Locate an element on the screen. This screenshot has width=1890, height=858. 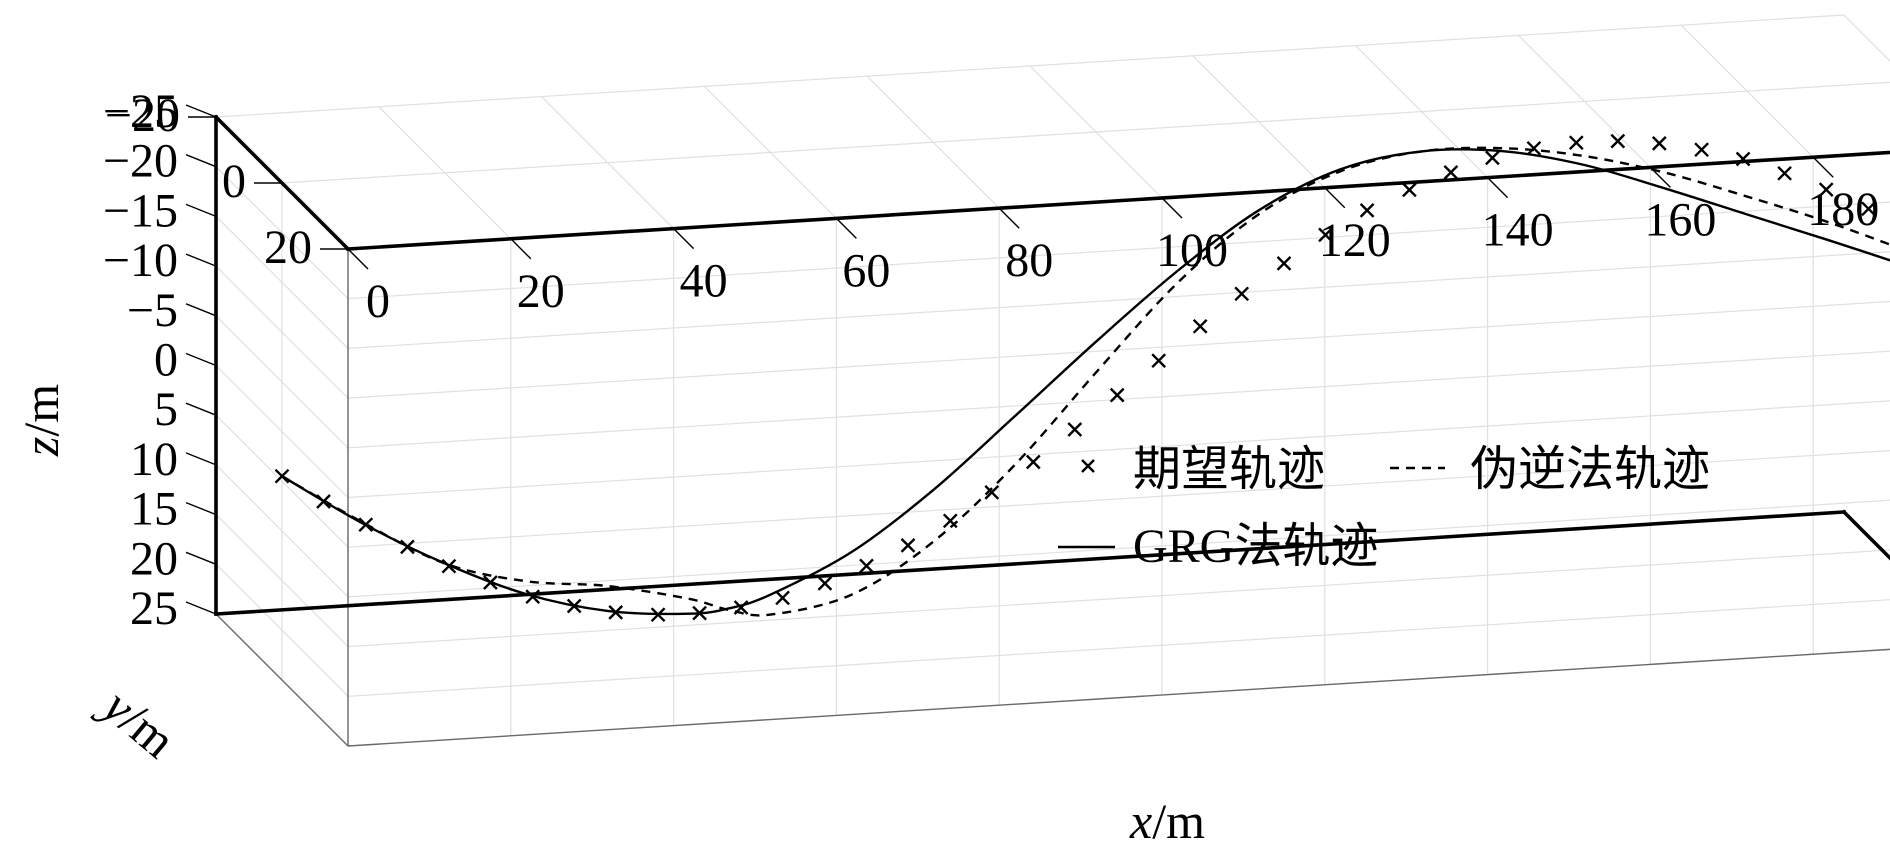
legend-item-grg: GRG法轨迹 is located at coordinates (1218, 546).